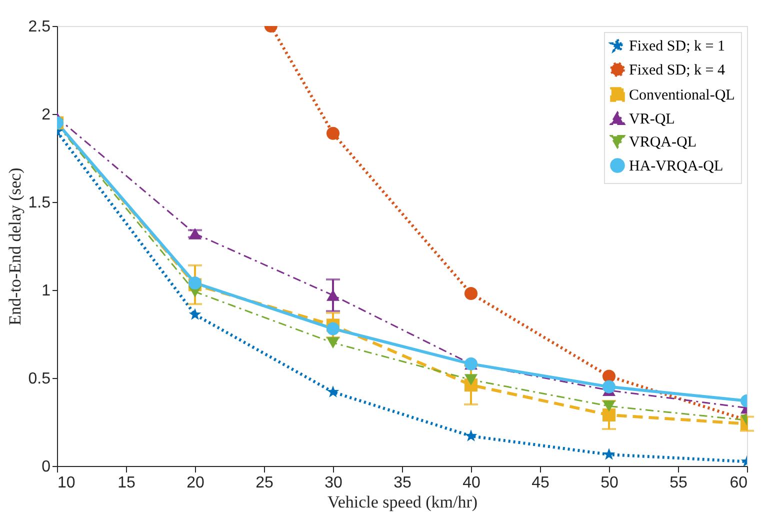 The width and height of the screenshot is (781, 527). I want to click on y-axis-title: End-to-End delay (sec), so click(14, 247).